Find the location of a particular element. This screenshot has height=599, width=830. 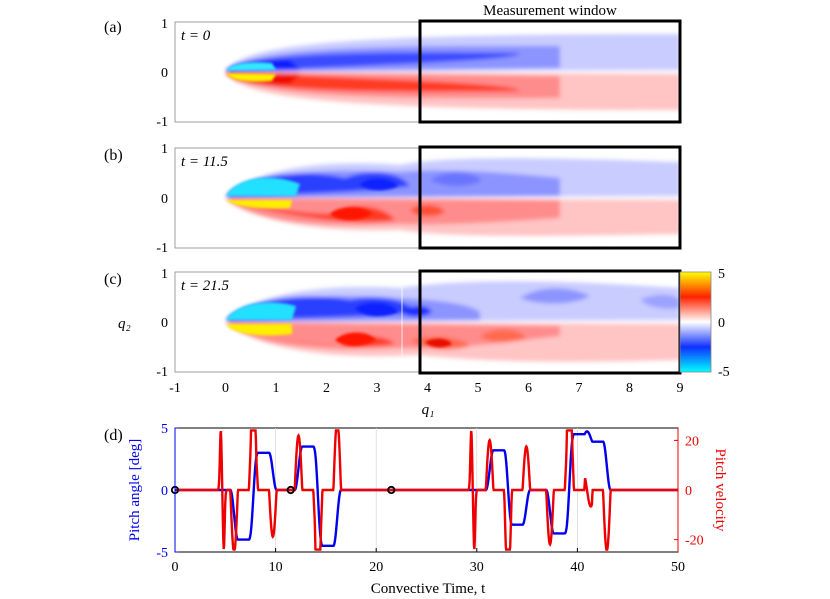

series-pitch-velocity is located at coordinates (426, 490).